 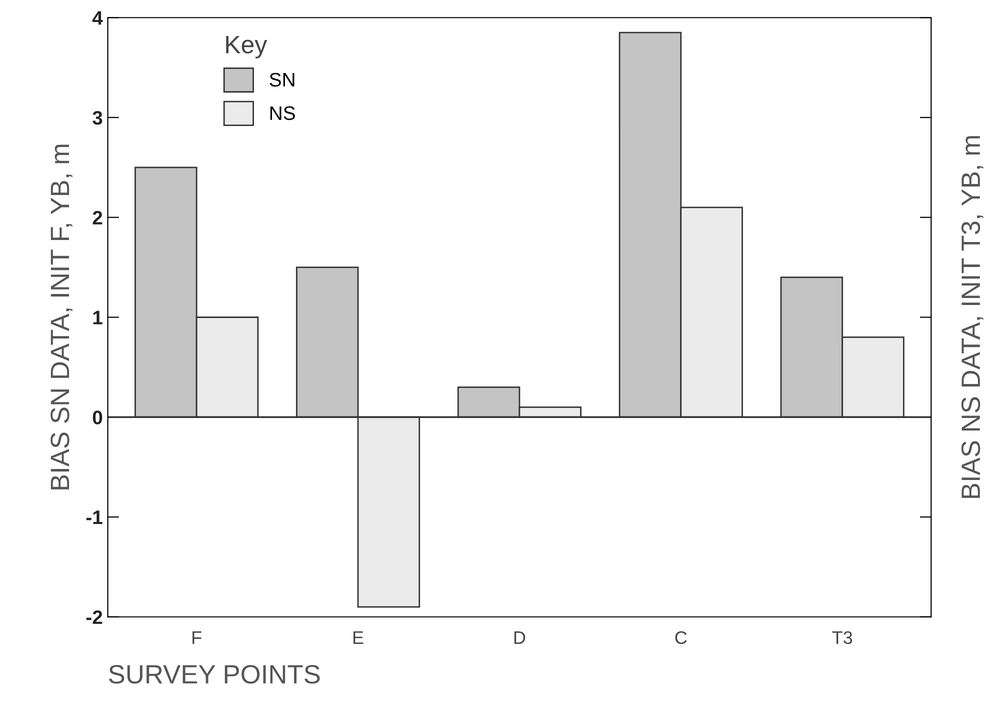 I want to click on y-tick-label: 1, so click(x=97, y=317).